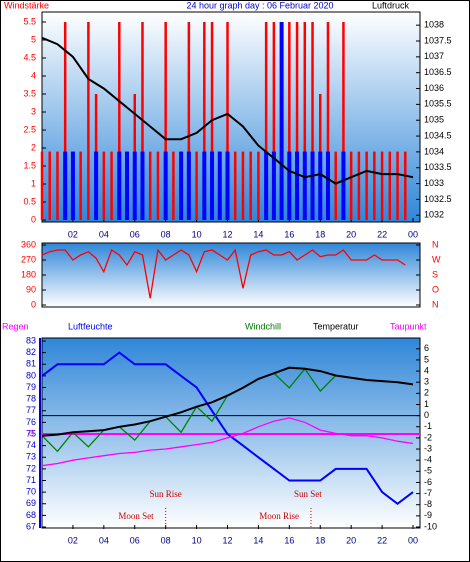 This screenshot has width=470, height=562. What do you see at coordinates (31, 457) in the screenshot?
I see `y-tick-label: 73` at bounding box center [31, 457].